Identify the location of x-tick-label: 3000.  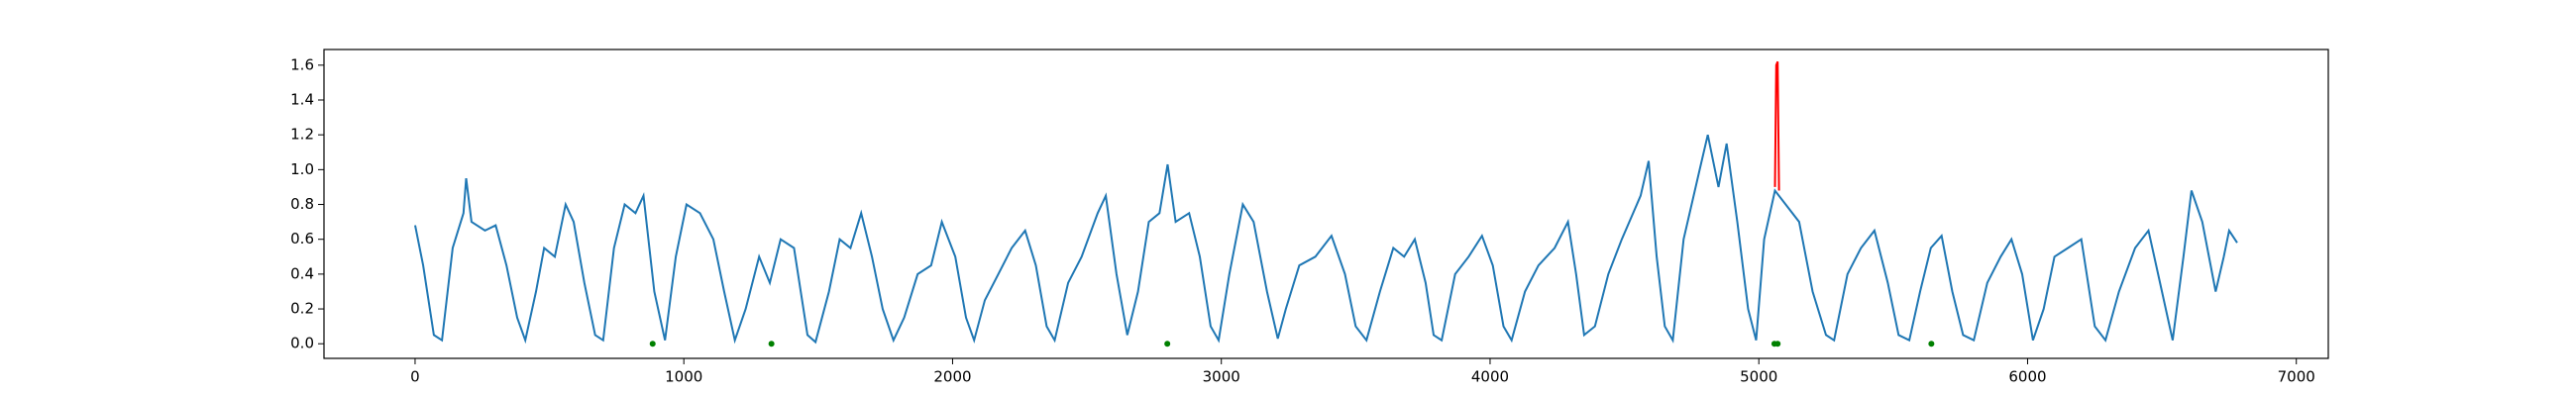
(1221, 377).